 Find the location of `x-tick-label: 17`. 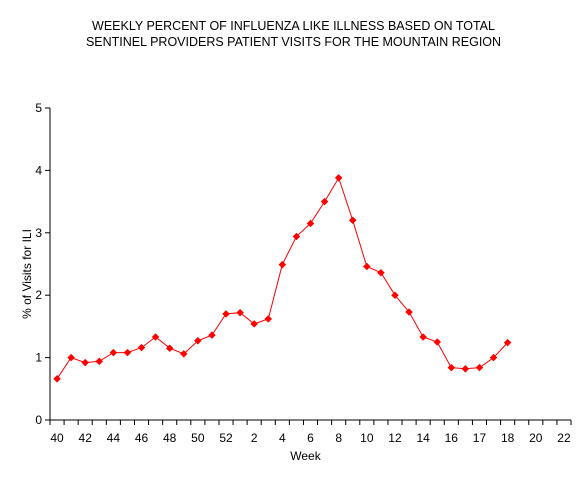

x-tick-label: 17 is located at coordinates (480, 438).